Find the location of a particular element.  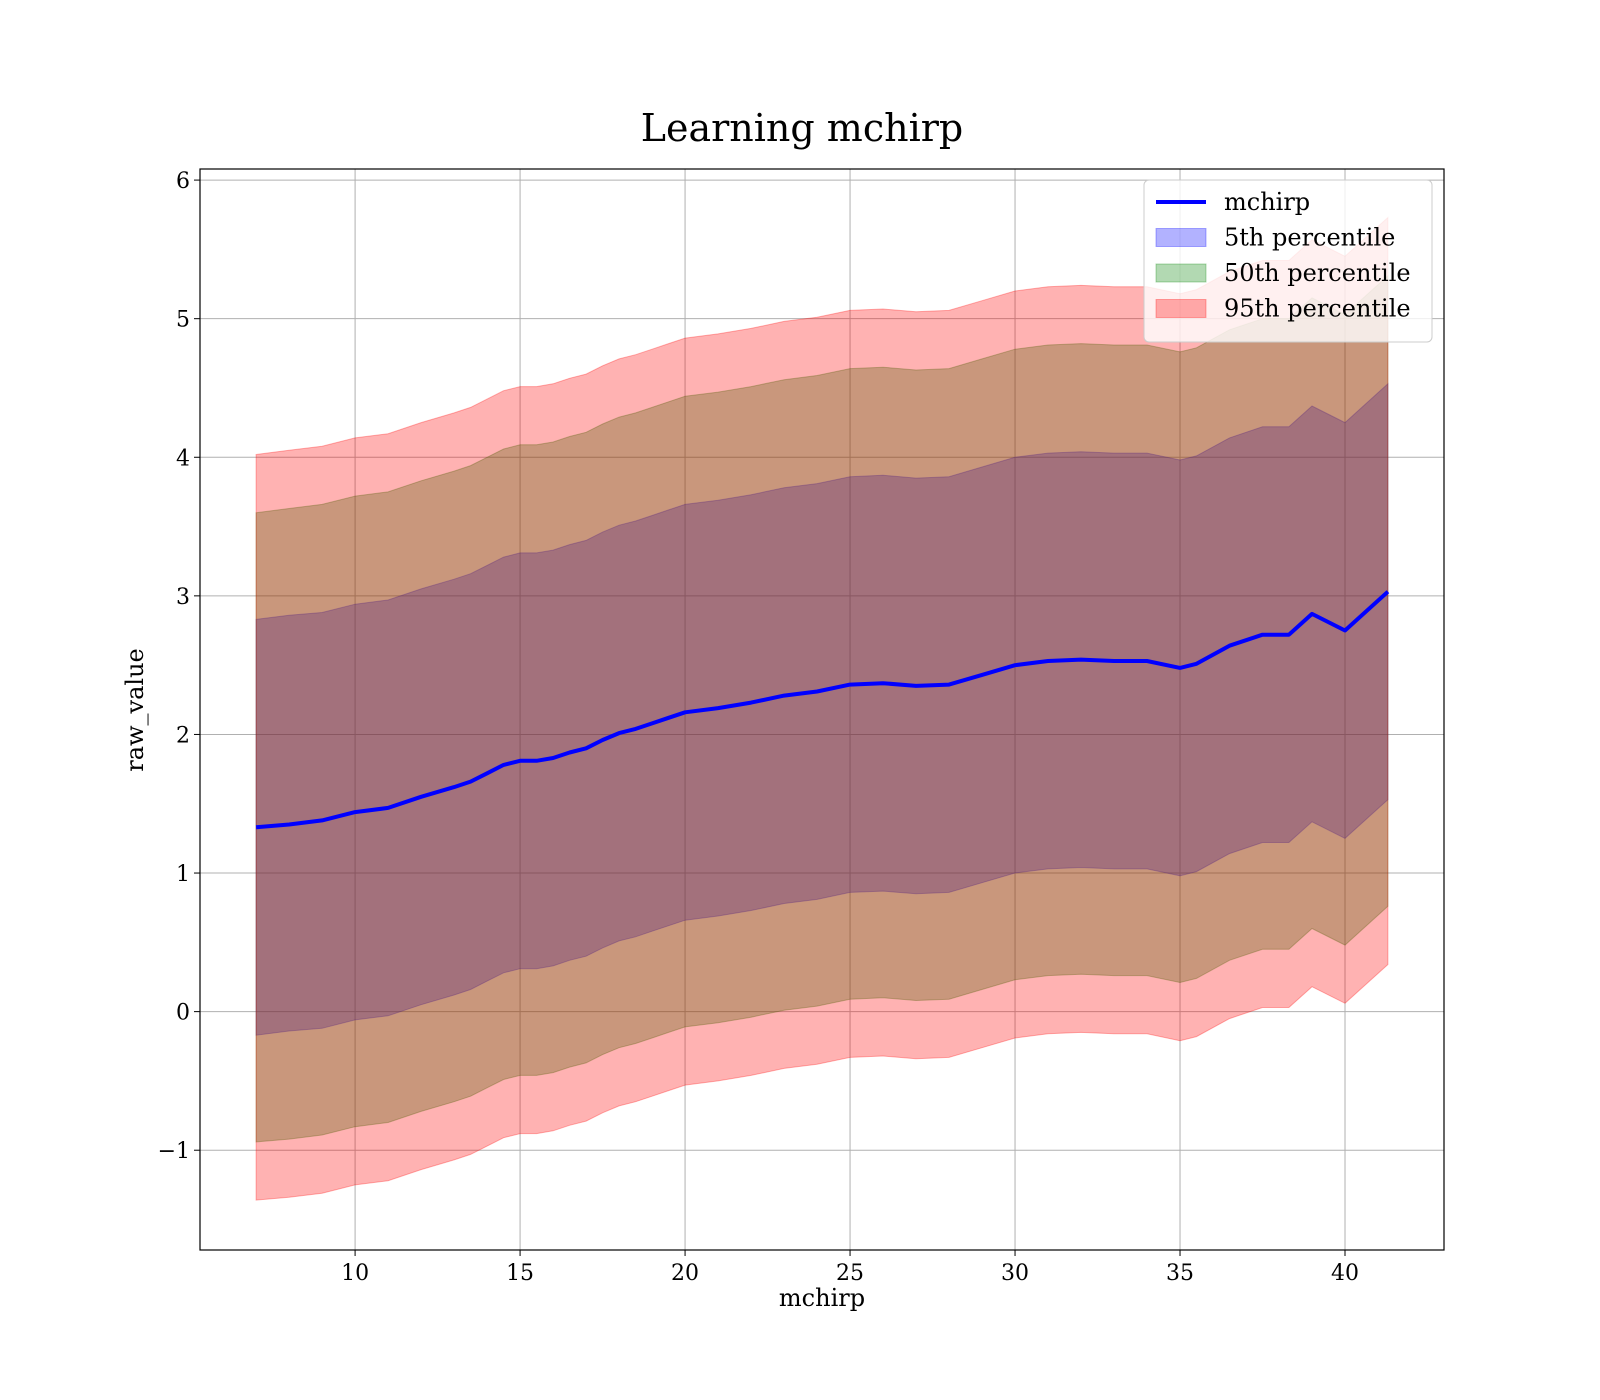

line-layer is located at coordinates (822, 710).